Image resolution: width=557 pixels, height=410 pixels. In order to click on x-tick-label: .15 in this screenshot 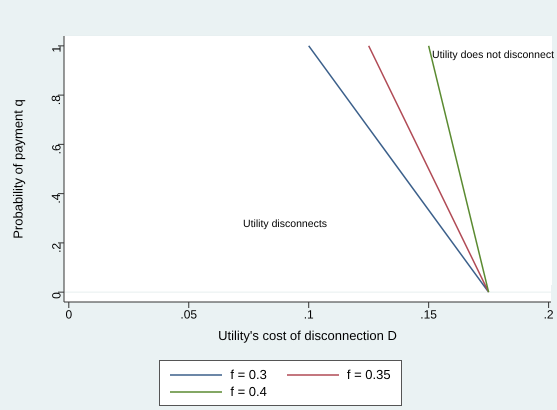, I will do `click(429, 315)`.